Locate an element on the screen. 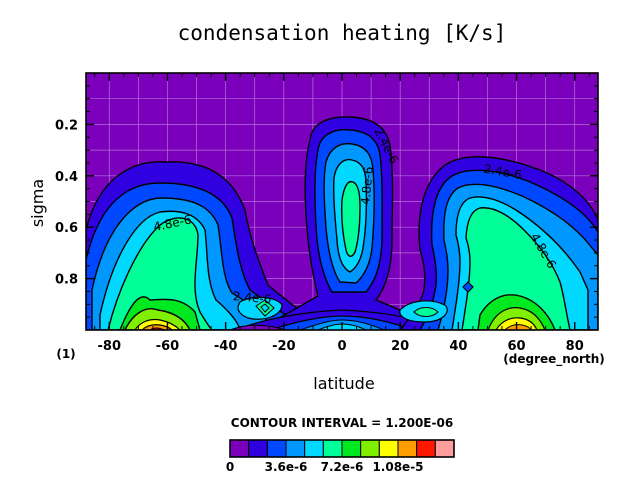 This screenshot has width=642, height=495. right-lobe-contours is located at coordinates (498, 243).